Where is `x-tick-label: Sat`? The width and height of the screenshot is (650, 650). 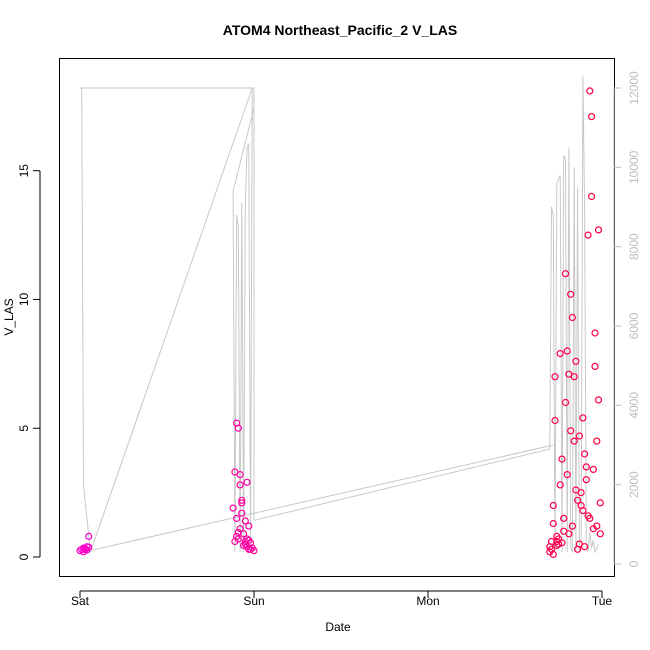 x-tick-label: Sat is located at coordinates (80, 601).